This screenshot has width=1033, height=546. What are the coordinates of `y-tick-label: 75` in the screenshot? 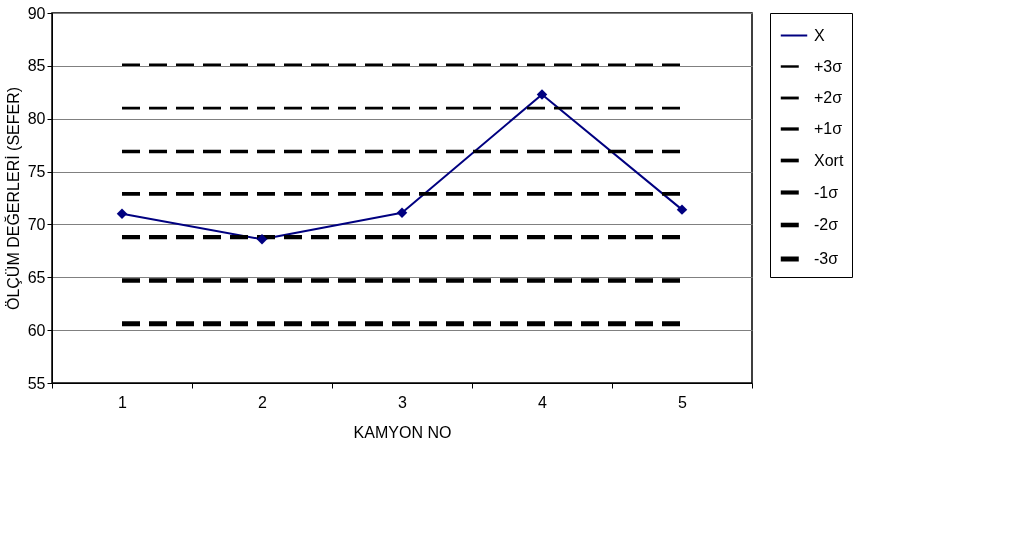 It's located at (36, 172).